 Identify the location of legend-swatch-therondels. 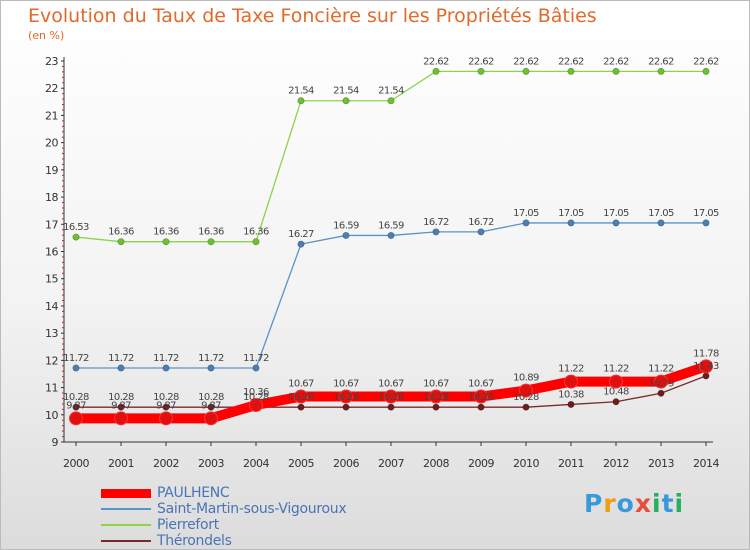
(126, 541).